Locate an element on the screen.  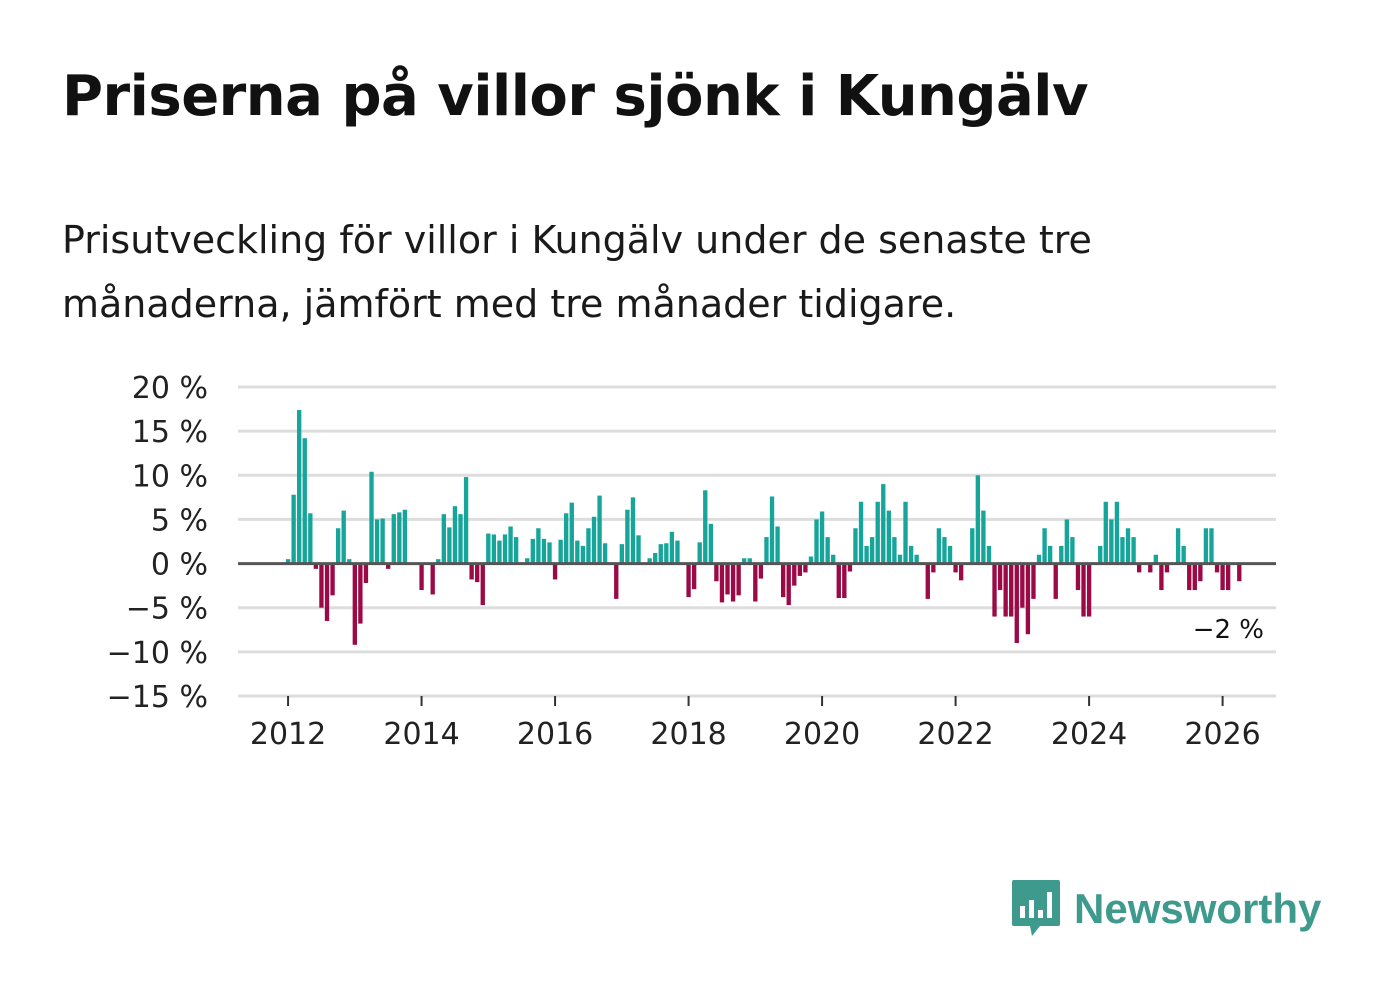
y-tick-label: 10 % is located at coordinates (170, 476).